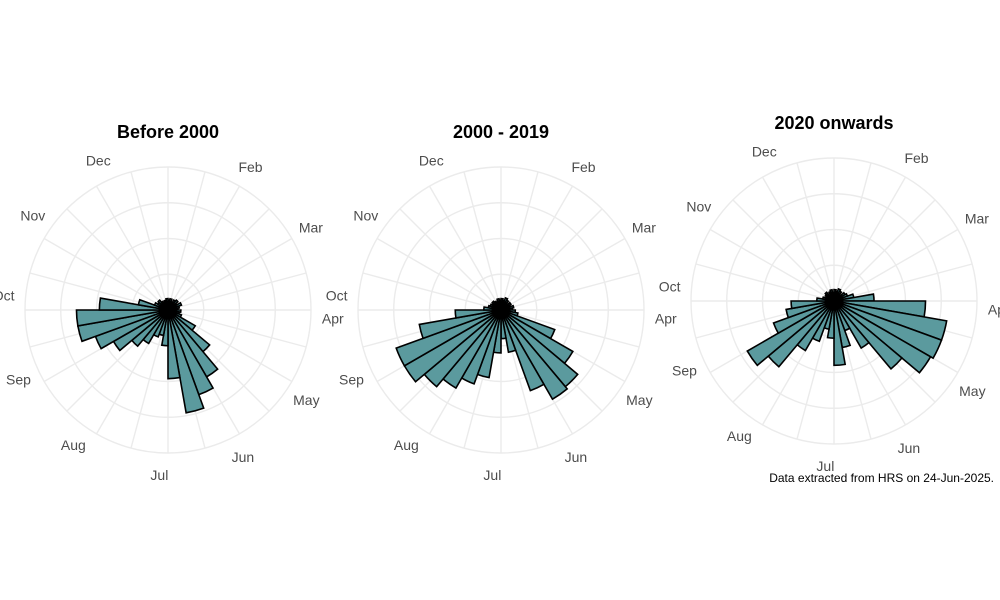 The width and height of the screenshot is (1000, 600). What do you see at coordinates (881, 478) in the screenshot?
I see `data-source-caption: Data extracted from HRS on 24-Jun-2025.` at bounding box center [881, 478].